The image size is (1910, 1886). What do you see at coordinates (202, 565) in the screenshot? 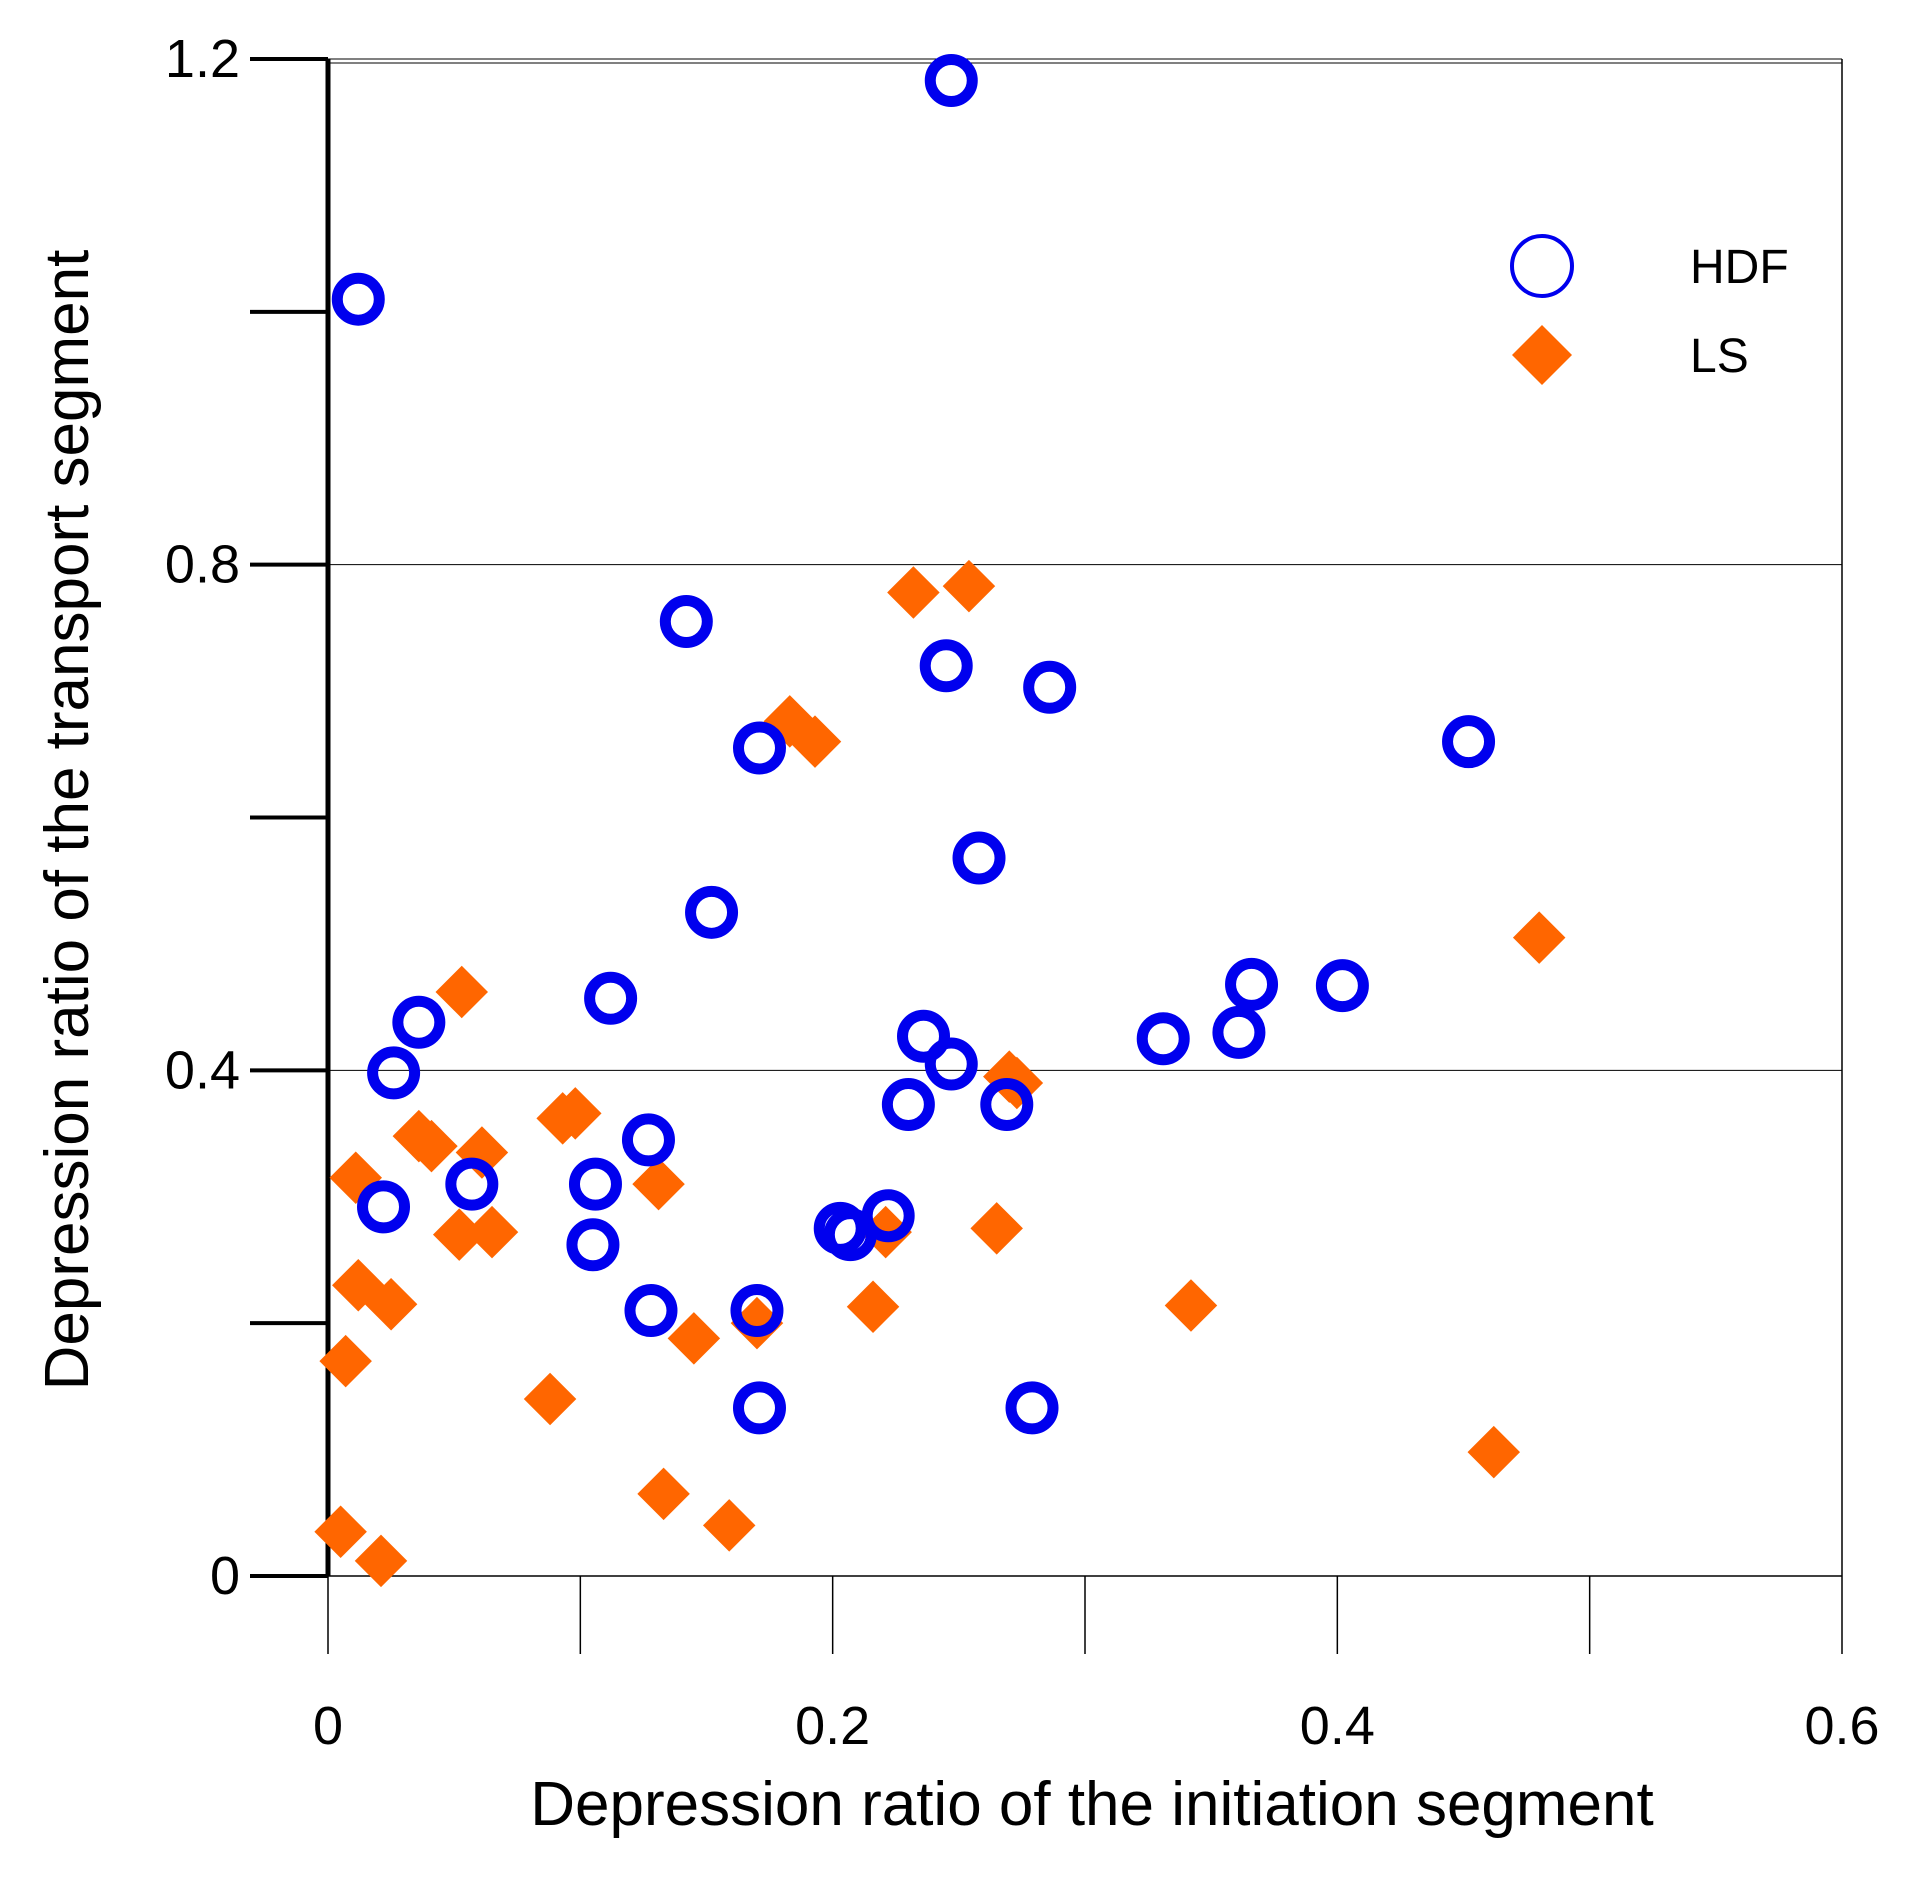
I see `y-tick-label-2: 0.8` at bounding box center [202, 565].